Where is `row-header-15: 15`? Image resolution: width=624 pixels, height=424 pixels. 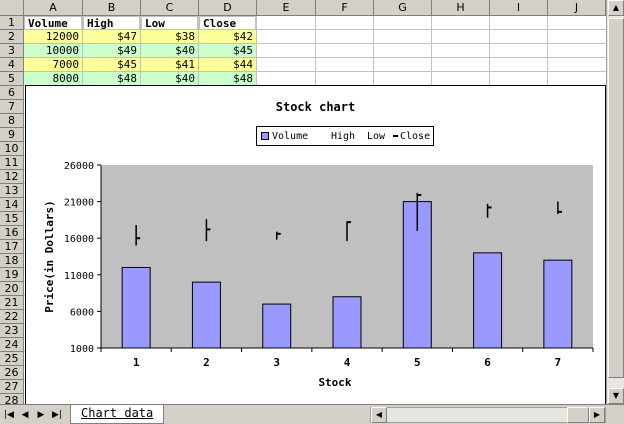
row-header-15: 15 is located at coordinates (12, 219).